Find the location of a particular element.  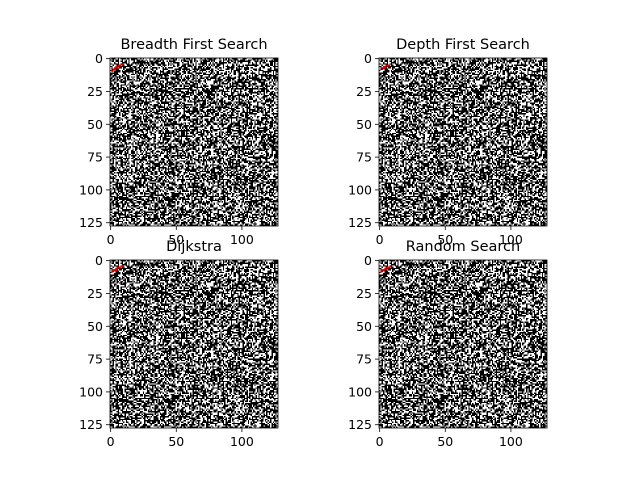

subplot-breadth-first-search: Breadth First Search 0 50 100 0 25 50 75 100 125 is located at coordinates (179, 142).